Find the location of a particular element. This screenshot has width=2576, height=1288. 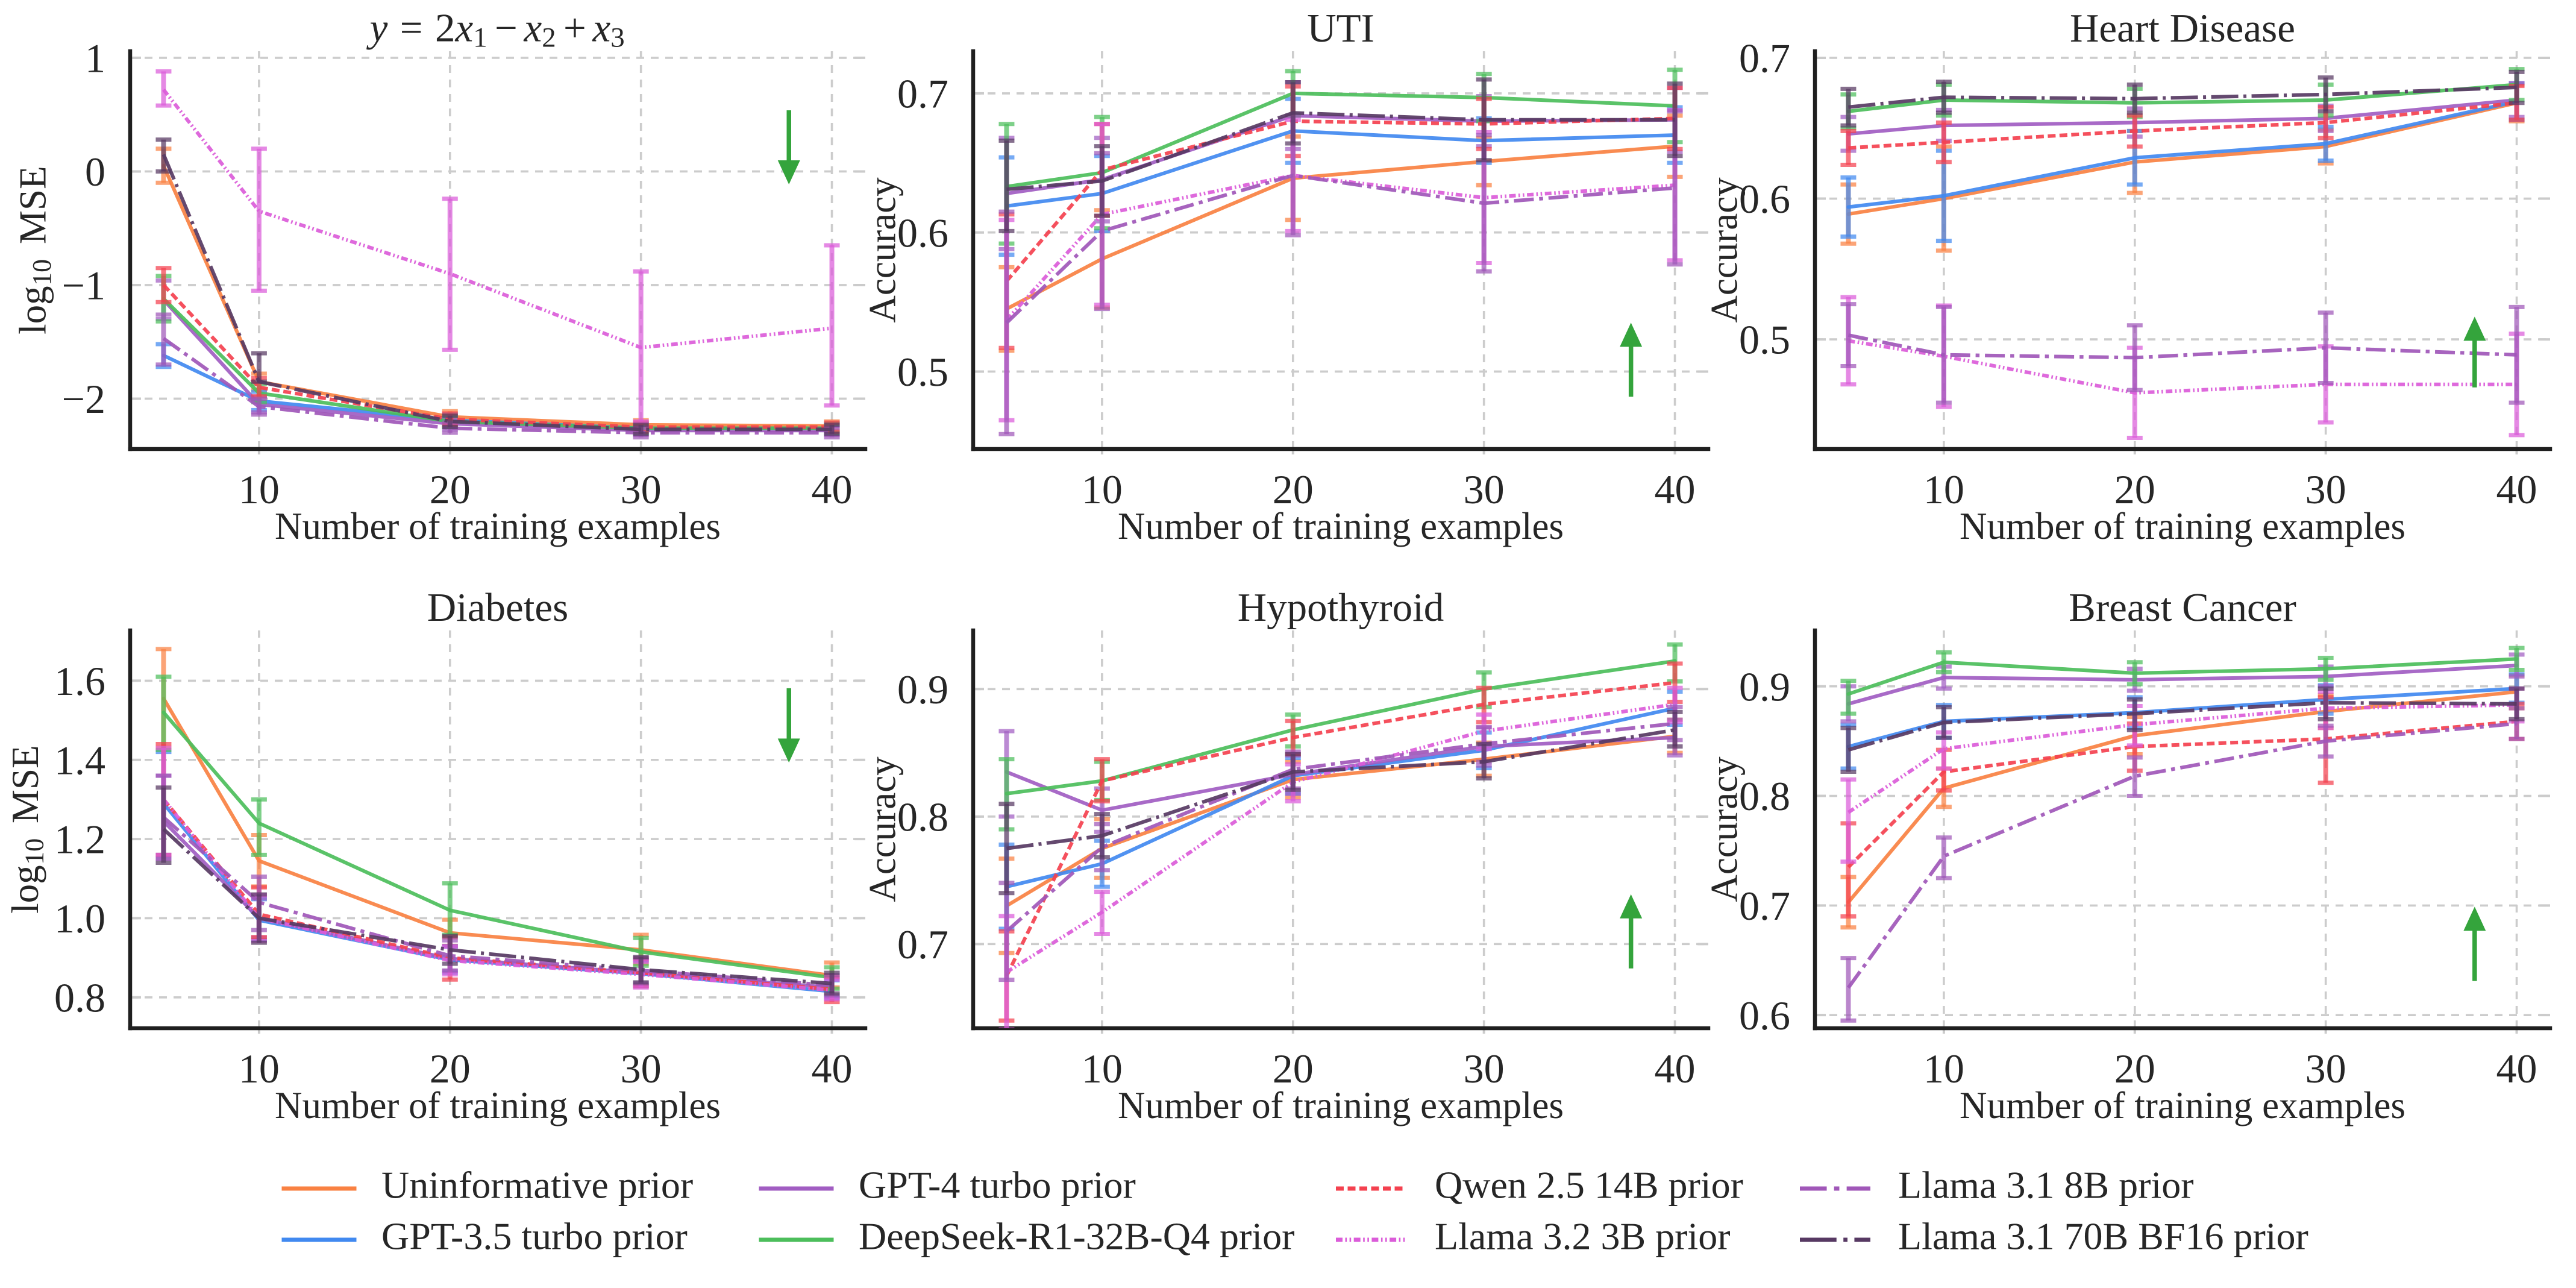

svg-text: 1.4 is located at coordinates (79, 760).